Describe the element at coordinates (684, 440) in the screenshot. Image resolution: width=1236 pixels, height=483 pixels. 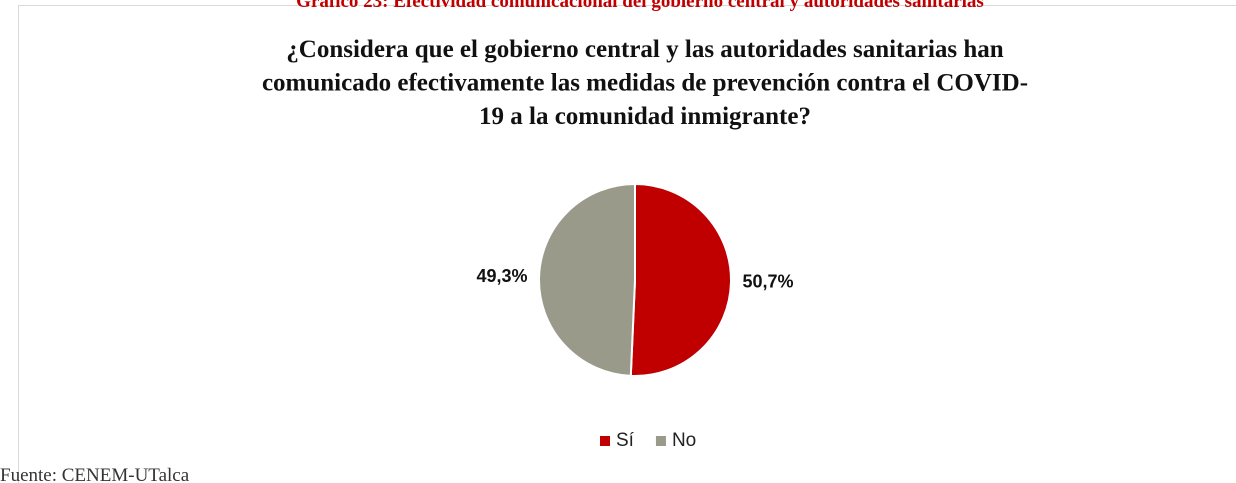
I see `legend-label: No` at that location.